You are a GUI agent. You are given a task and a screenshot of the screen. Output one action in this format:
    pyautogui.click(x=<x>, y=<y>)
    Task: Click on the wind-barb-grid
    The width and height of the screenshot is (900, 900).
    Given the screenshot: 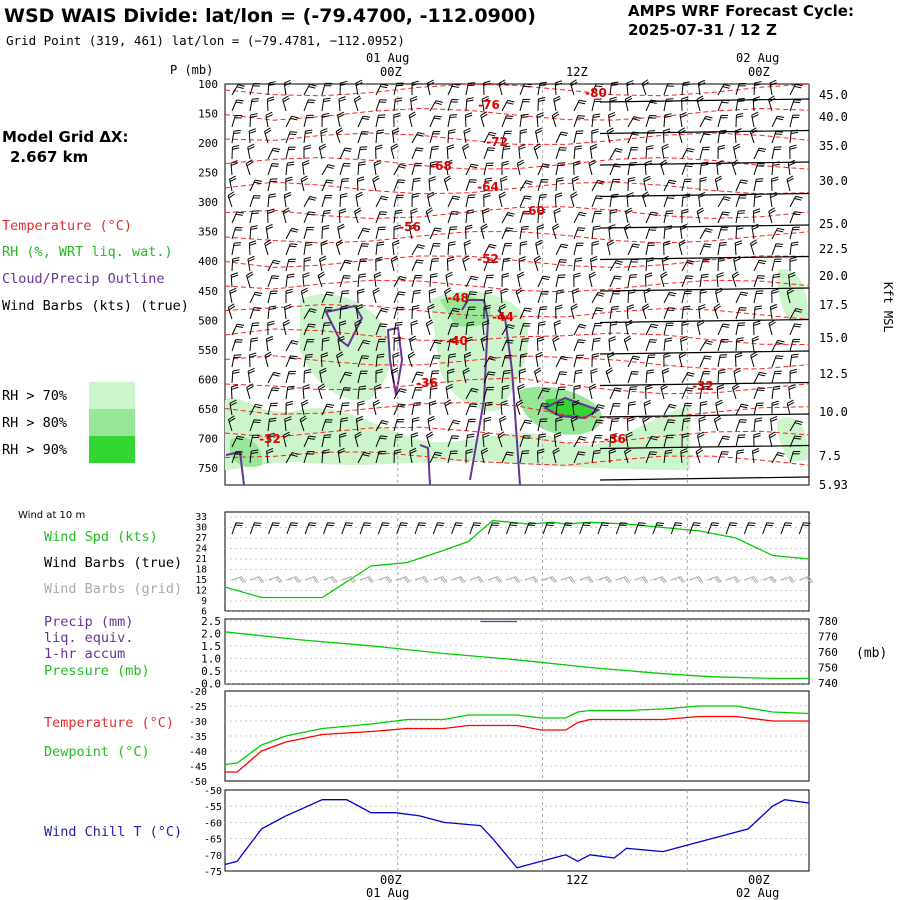 What is the action you would take?
    pyautogui.click(x=568, y=580)
    